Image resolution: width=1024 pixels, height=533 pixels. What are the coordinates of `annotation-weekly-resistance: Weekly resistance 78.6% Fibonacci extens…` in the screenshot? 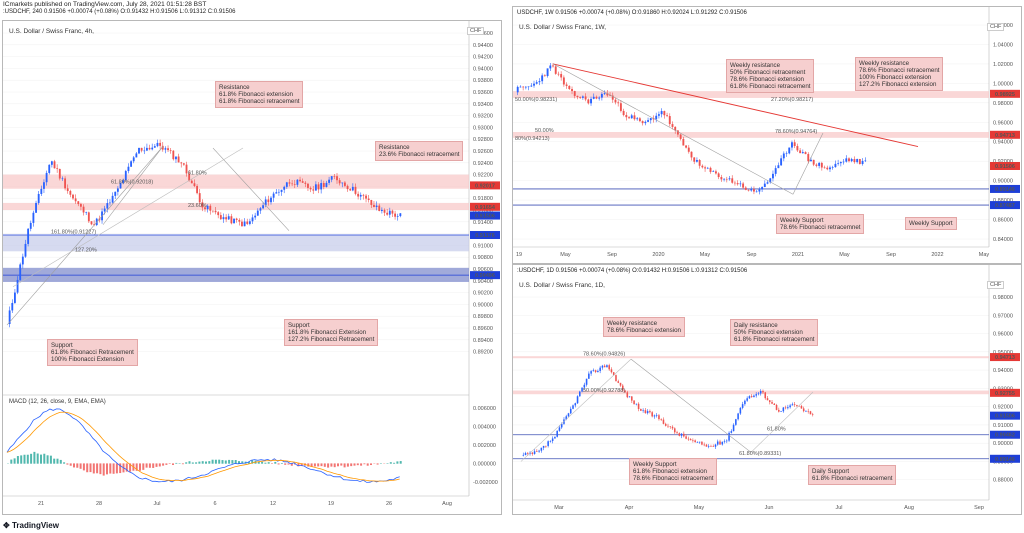 It's located at (644, 327).